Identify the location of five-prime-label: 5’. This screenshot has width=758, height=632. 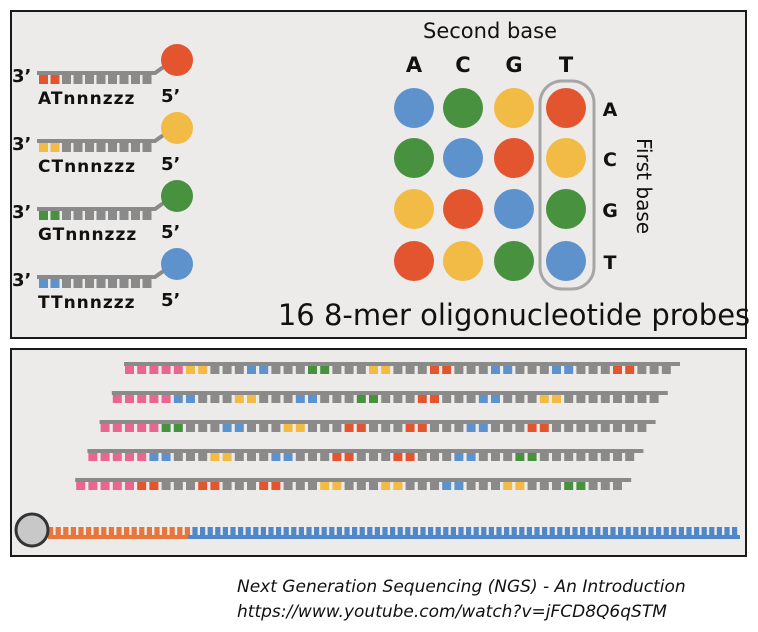
(170, 96).